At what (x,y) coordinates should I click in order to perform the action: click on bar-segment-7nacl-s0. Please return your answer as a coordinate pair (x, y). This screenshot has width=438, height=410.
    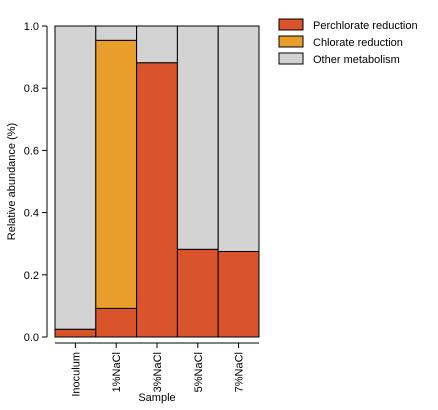
    Looking at the image, I should click on (238, 294).